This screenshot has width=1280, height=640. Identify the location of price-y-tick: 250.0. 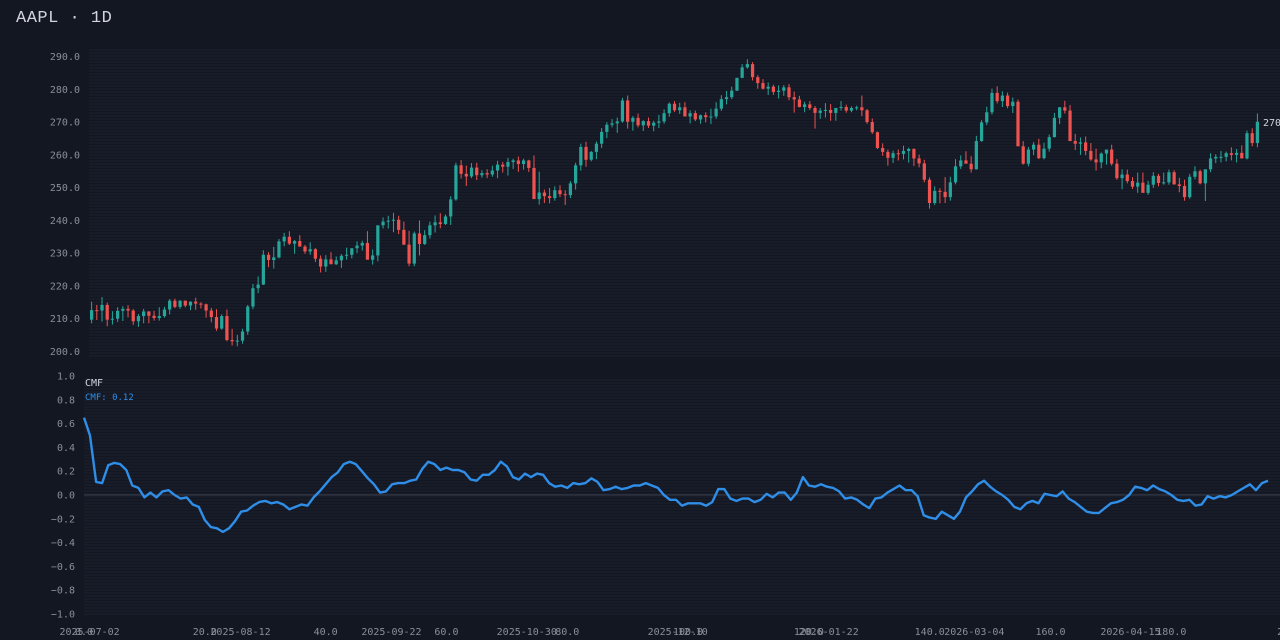
(65, 188).